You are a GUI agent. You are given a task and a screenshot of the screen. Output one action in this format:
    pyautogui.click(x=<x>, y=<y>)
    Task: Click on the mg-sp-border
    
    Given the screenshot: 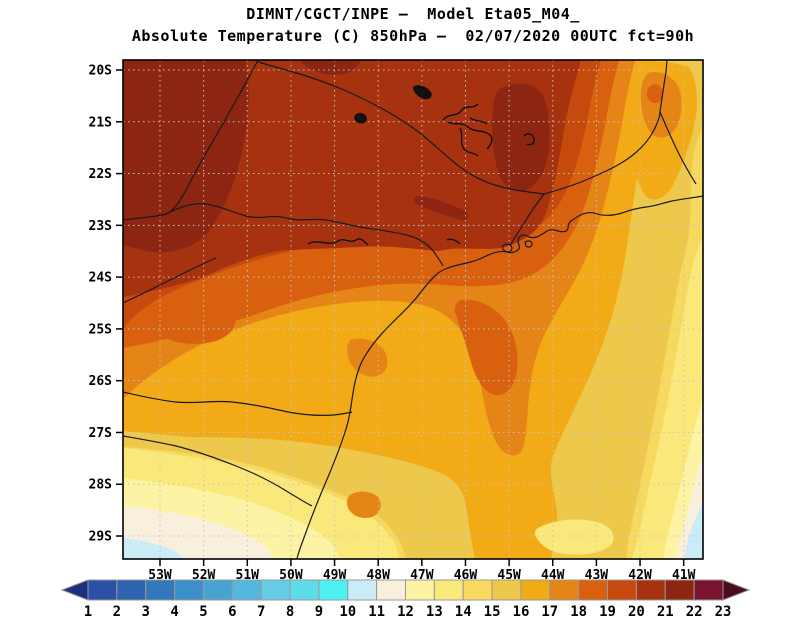 What is the action you would take?
    pyautogui.click(x=401, y=128)
    